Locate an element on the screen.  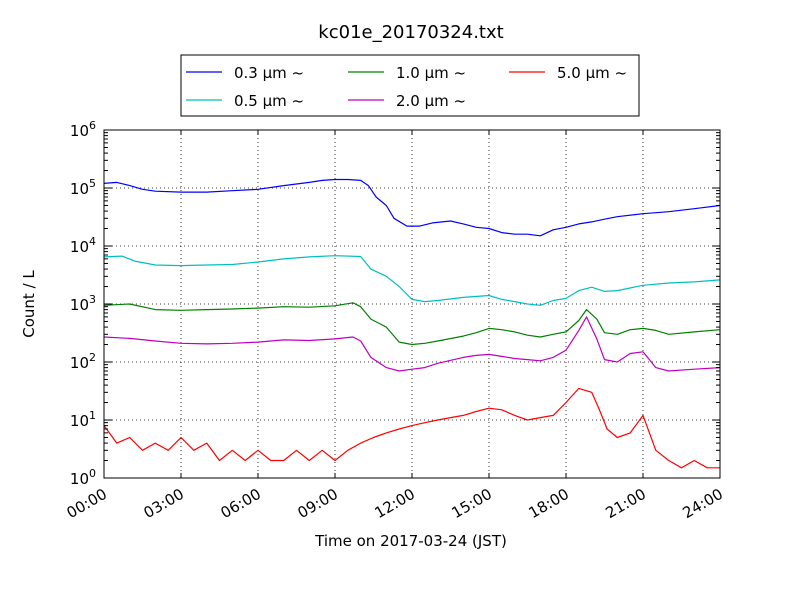
x-tick-label: 00:00 is located at coordinates (87, 503).